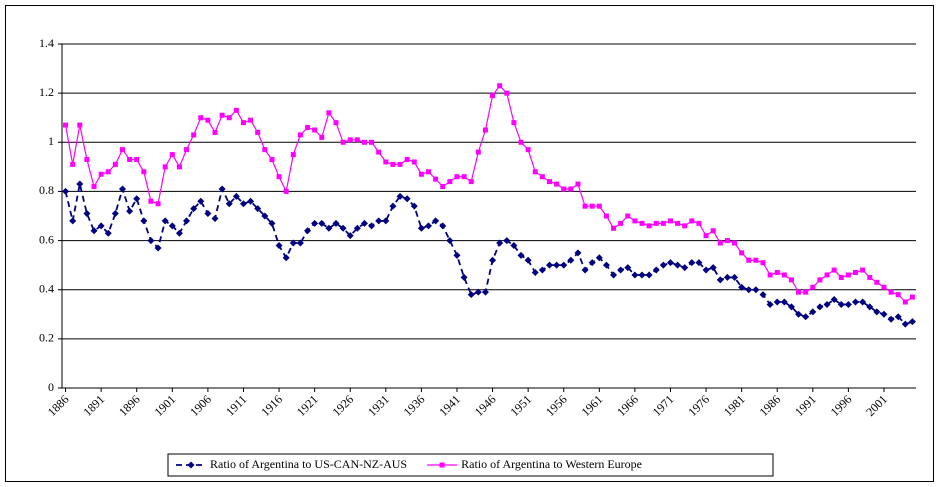  I want to click on y-tick-label: 0, so click(51, 387).